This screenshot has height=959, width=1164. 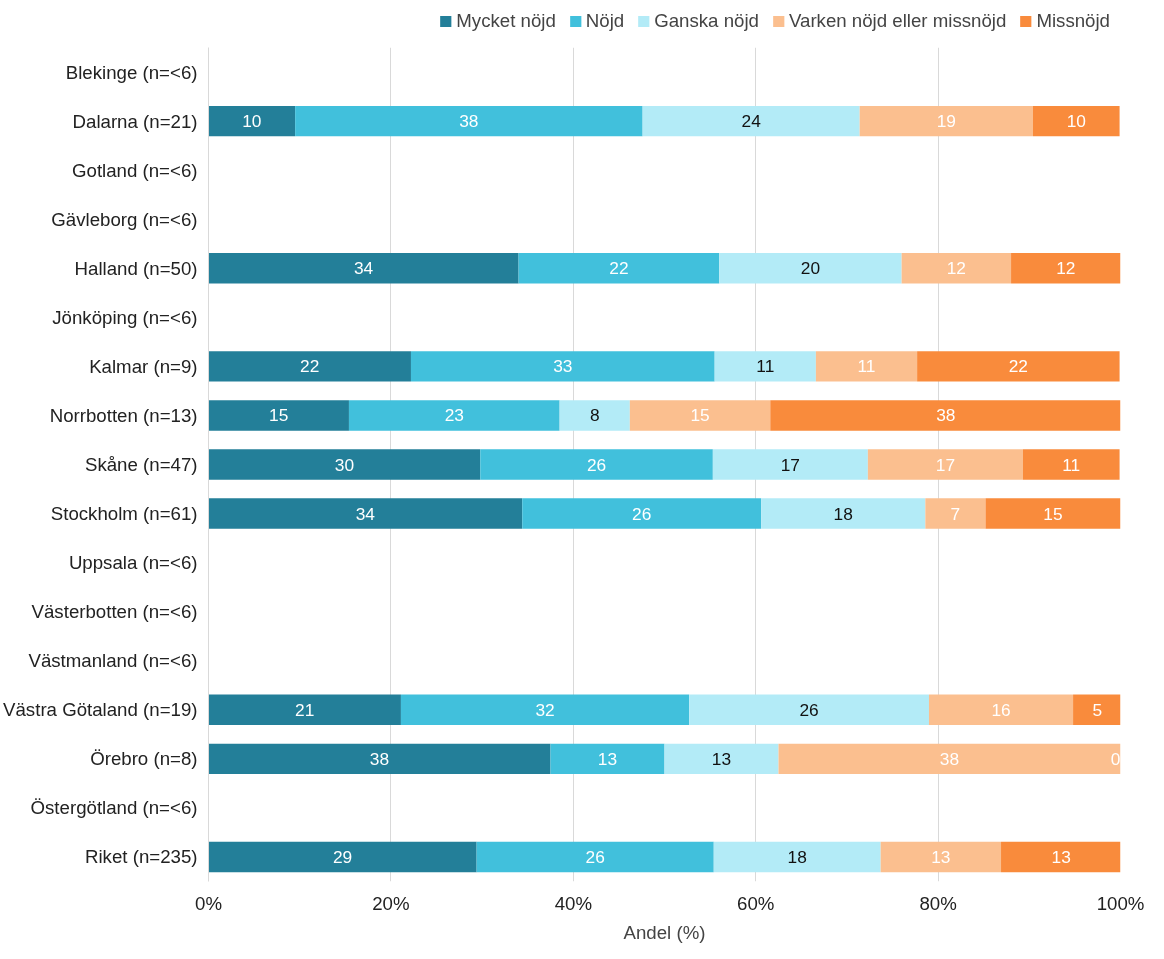 I want to click on y-tick-label: Västra Götaland (n=19), so click(x=100, y=710).